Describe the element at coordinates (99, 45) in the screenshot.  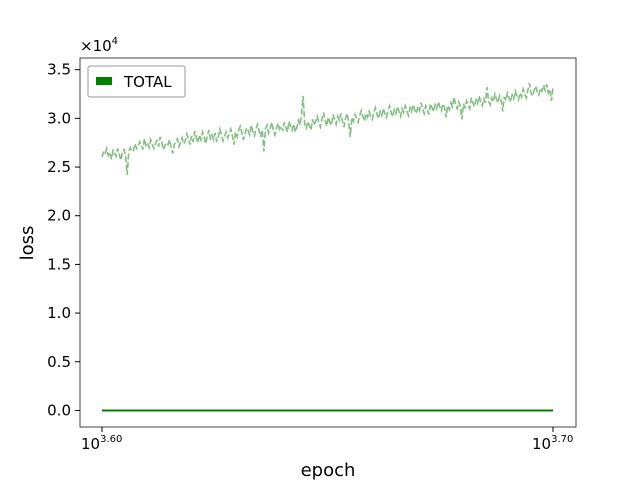
I see `y-multiplier-label: ×104` at that location.